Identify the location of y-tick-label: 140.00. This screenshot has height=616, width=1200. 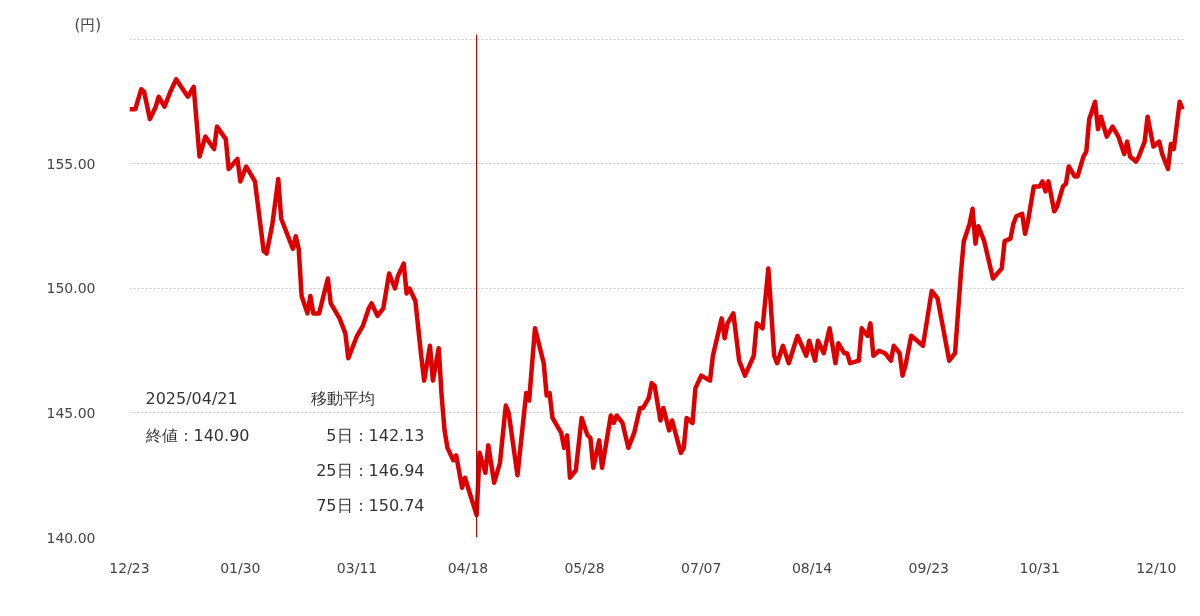
(71, 537).